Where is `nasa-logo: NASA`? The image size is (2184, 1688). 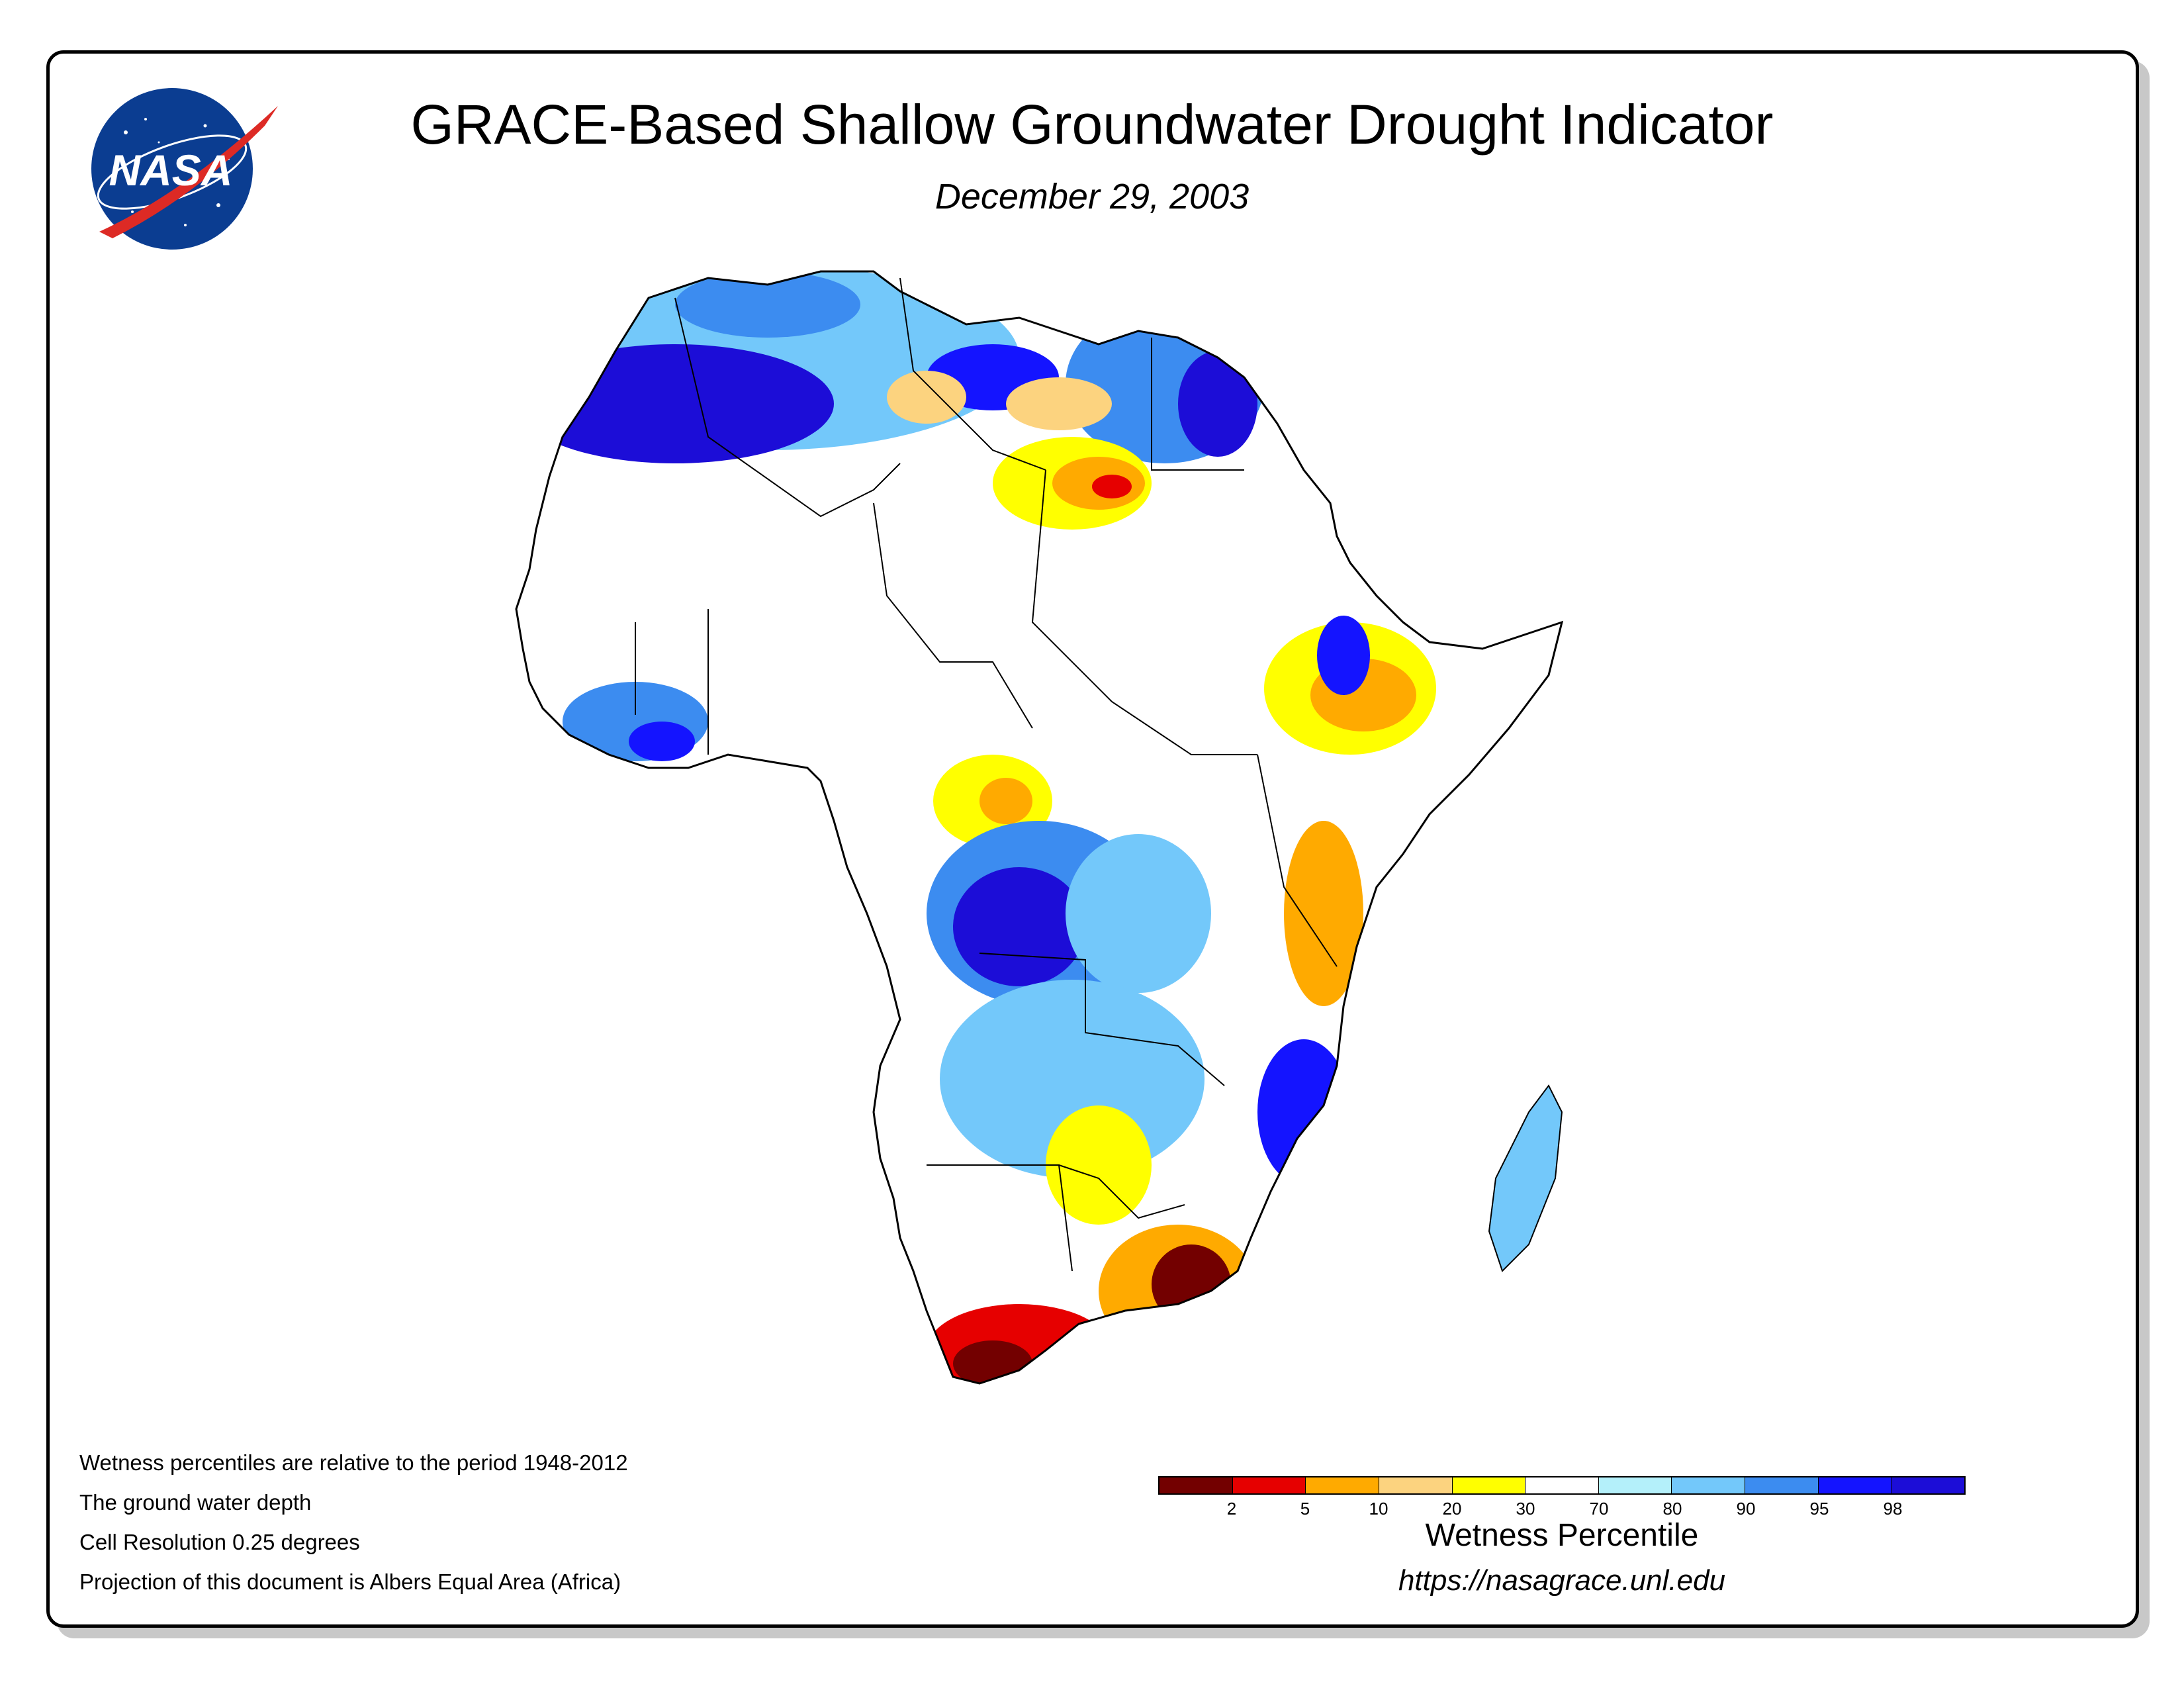
nasa-logo: NASA is located at coordinates (184, 169).